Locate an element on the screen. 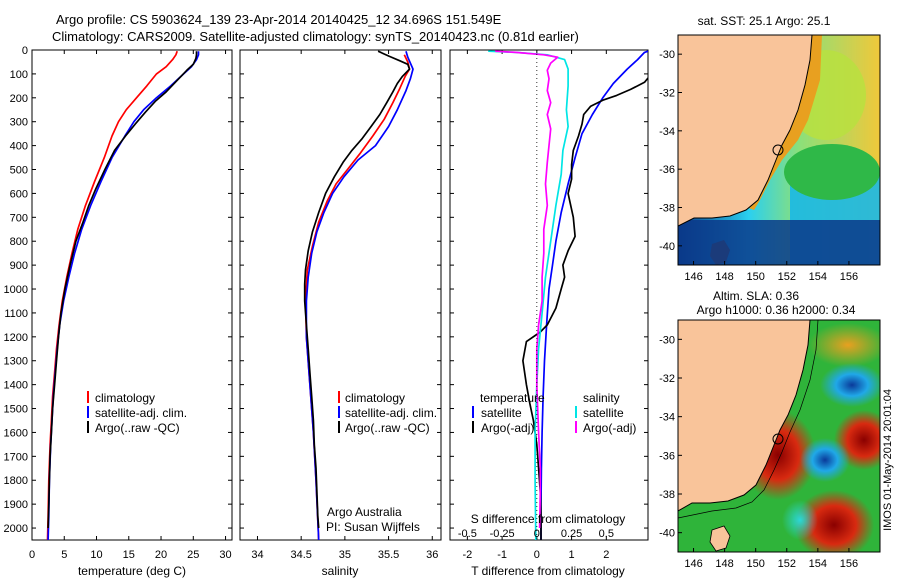 The height and width of the screenshot is (580, 900). depth-tick-label: 1600 is located at coordinates (16, 433).